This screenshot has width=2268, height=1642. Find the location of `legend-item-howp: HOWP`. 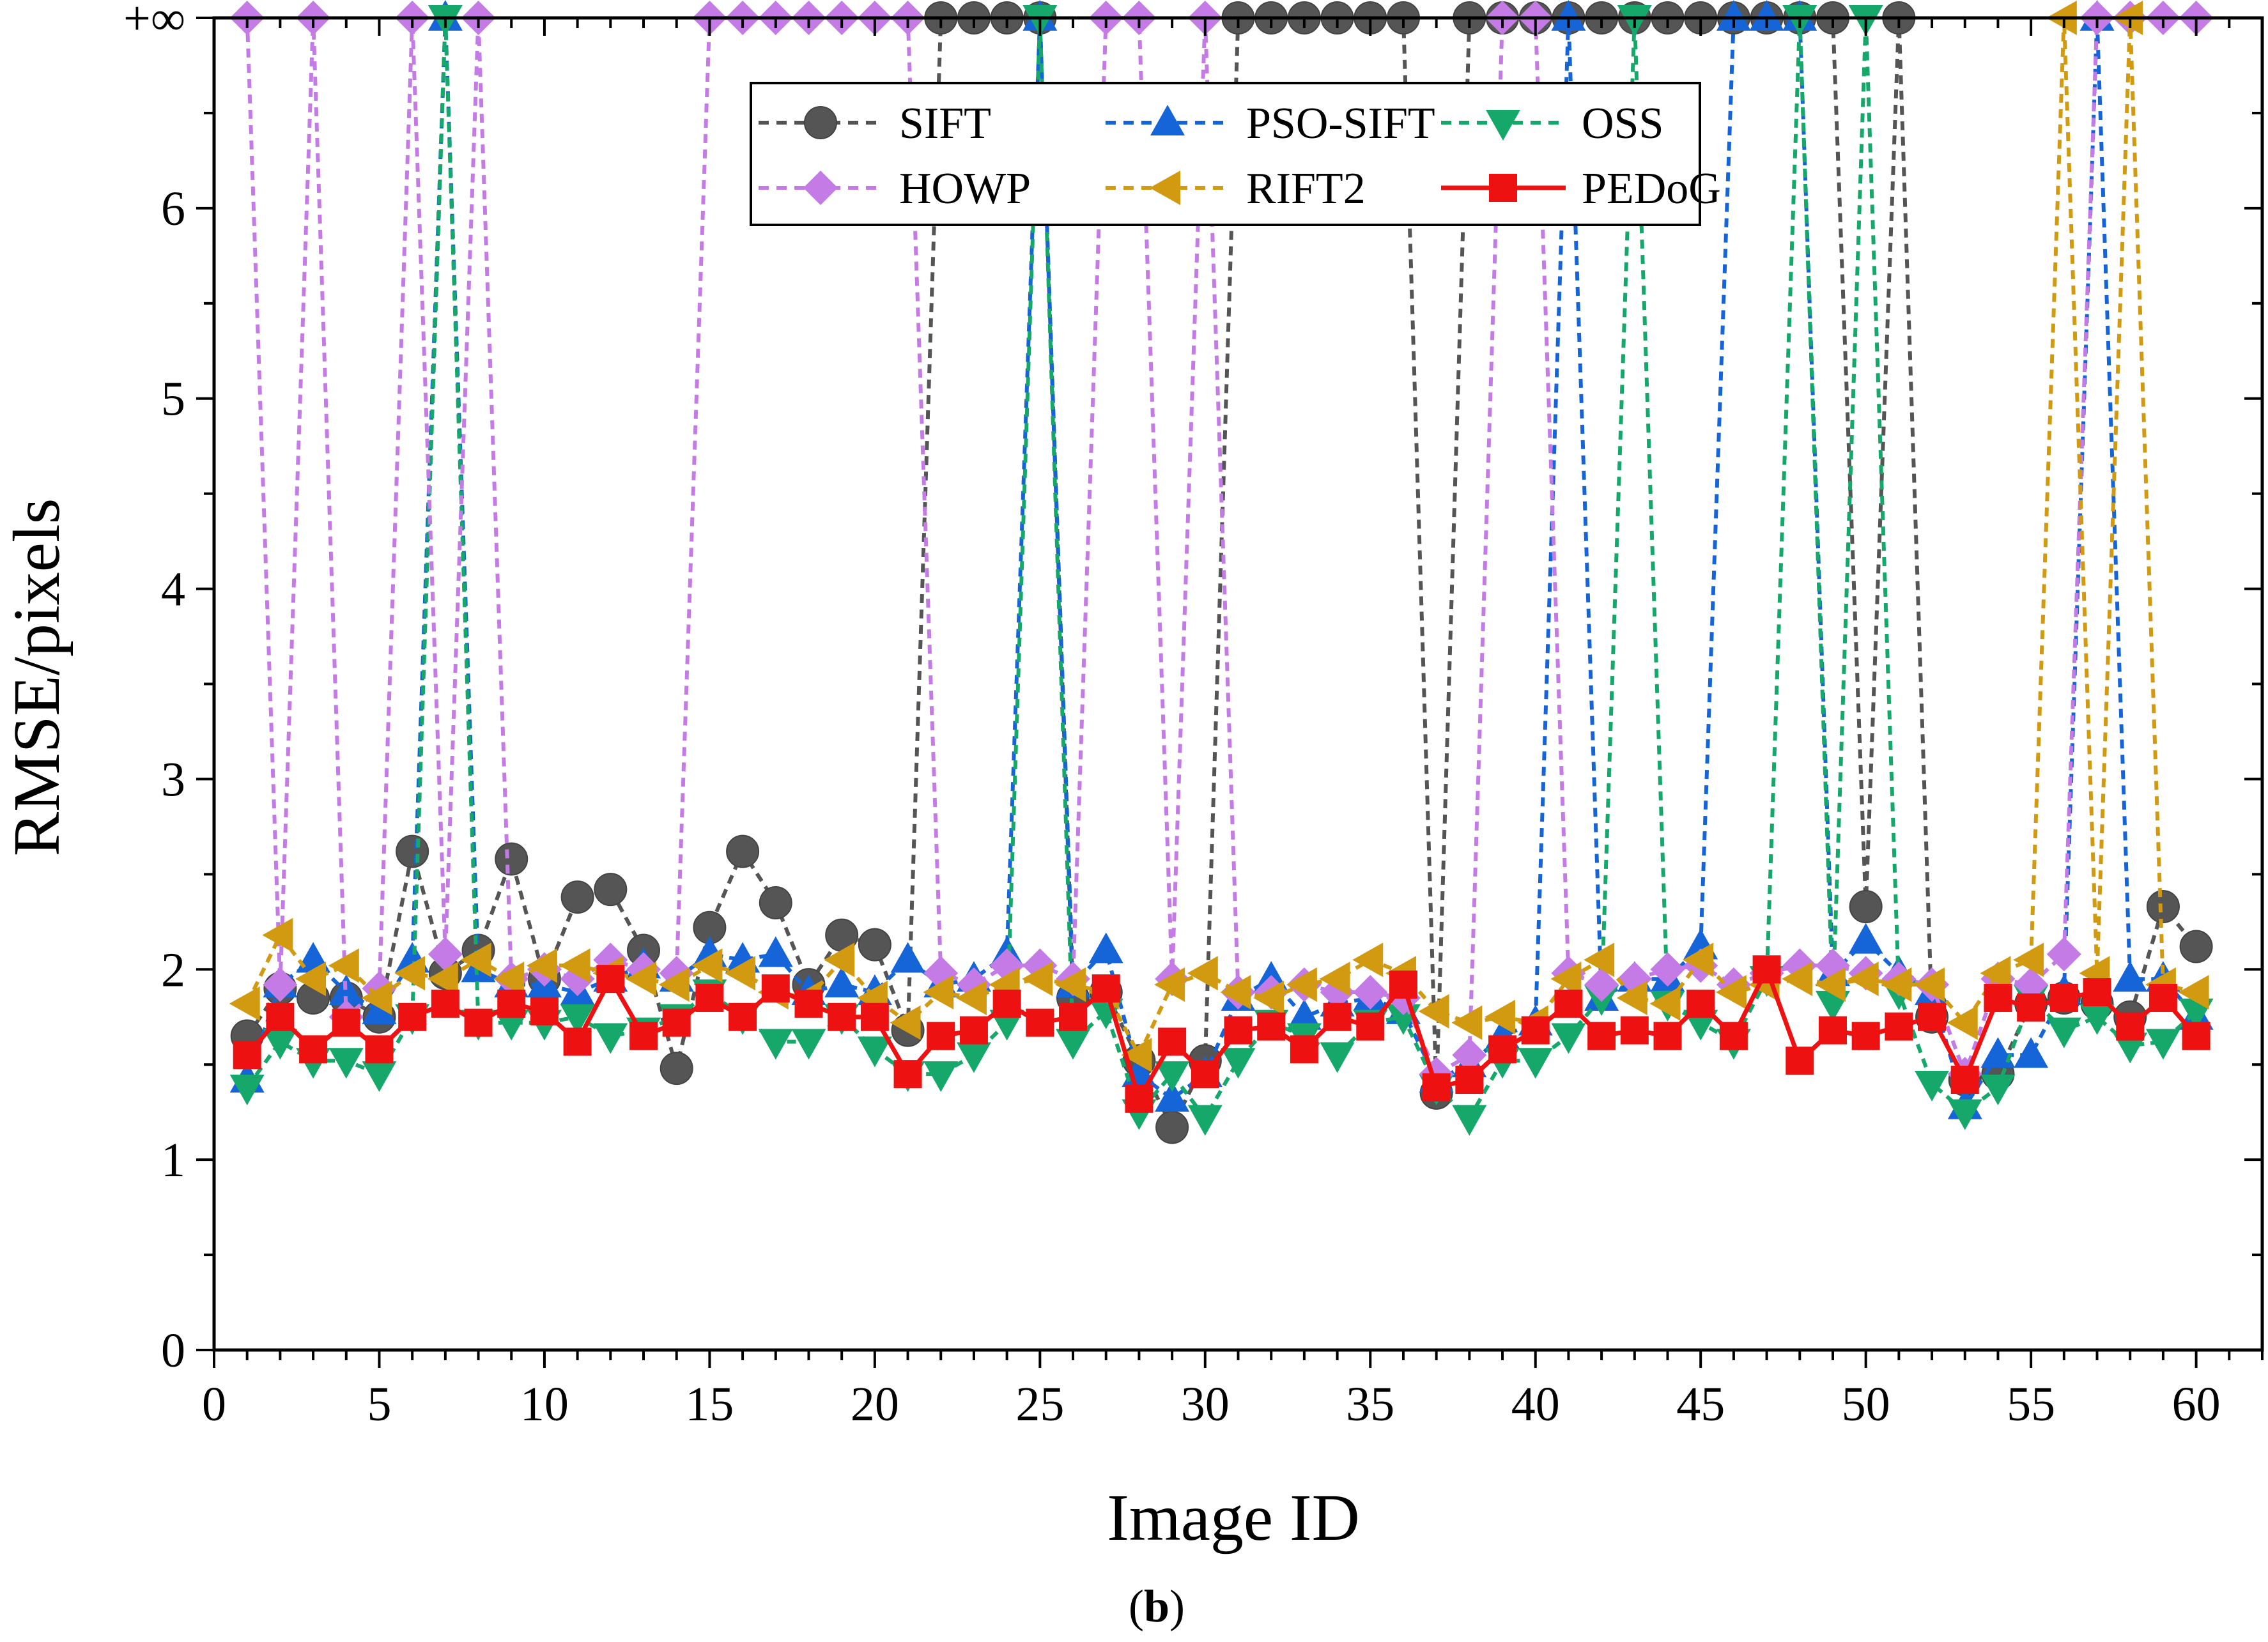

legend-item-howp: HOWP is located at coordinates (895, 188).